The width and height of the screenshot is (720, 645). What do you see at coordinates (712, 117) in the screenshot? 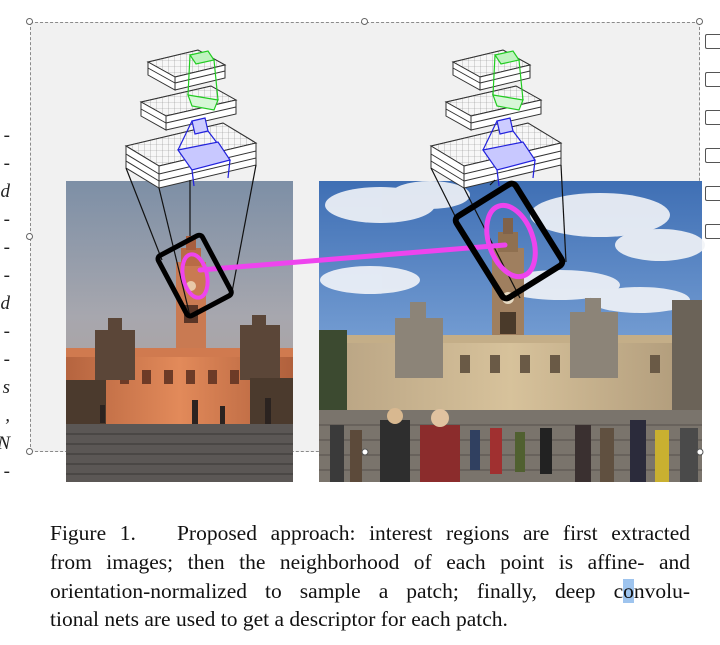
I see `crop-icon` at bounding box center [712, 117].